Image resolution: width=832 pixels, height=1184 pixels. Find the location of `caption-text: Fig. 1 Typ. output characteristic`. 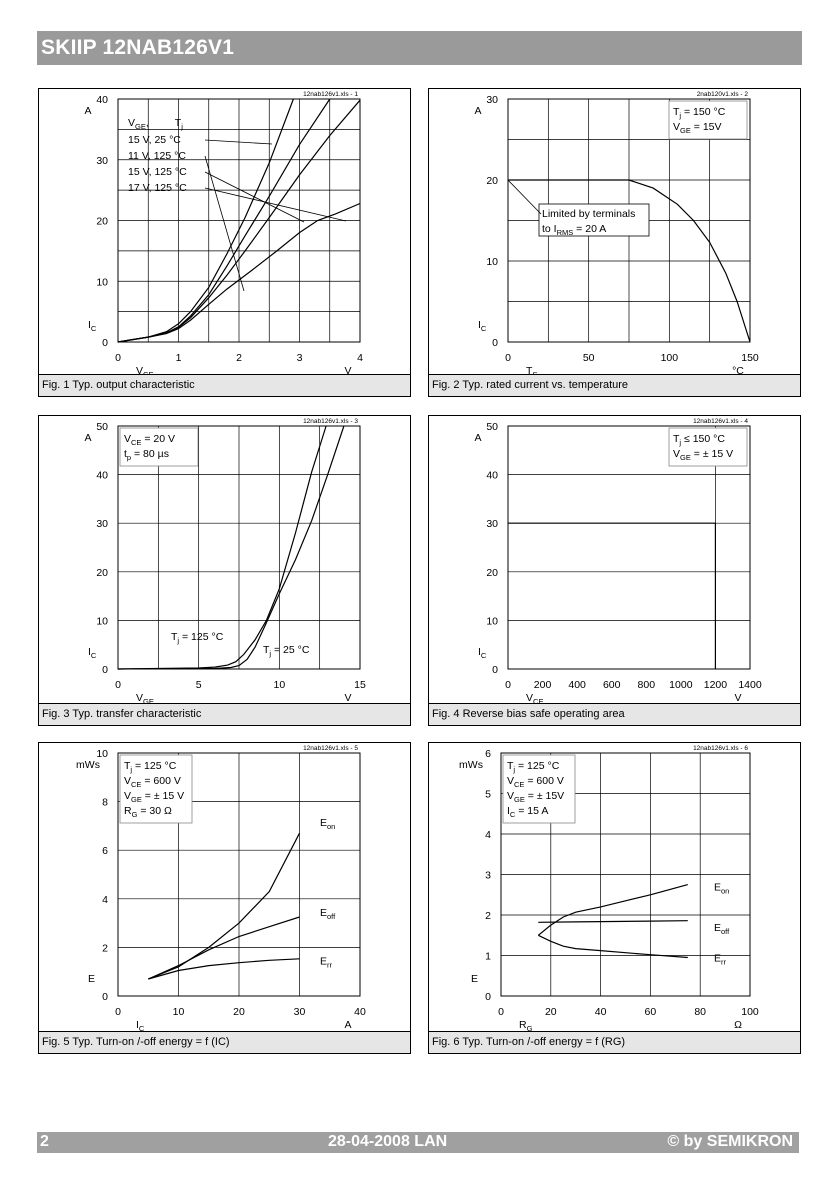

caption-text: Fig. 1 Typ. output characteristic is located at coordinates (118, 385).